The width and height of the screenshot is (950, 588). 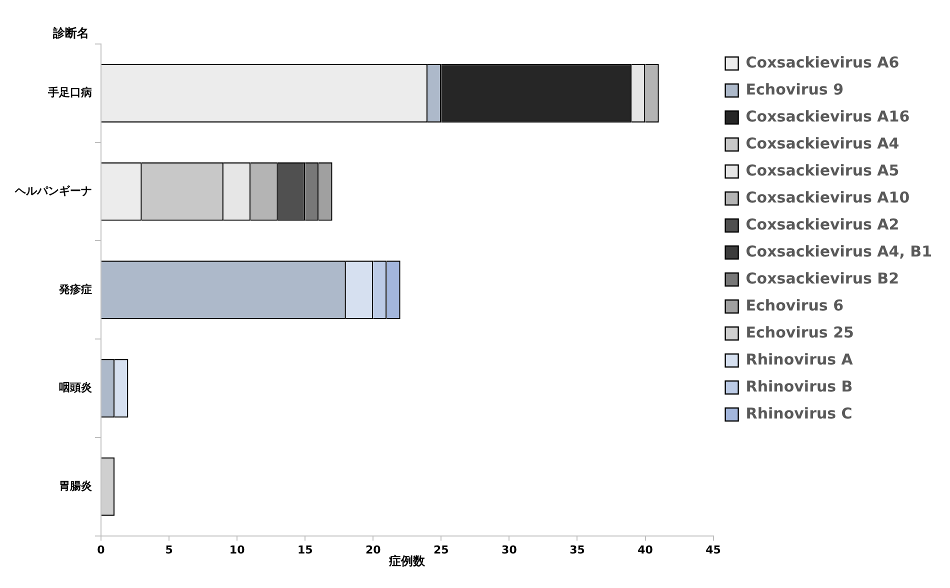 What do you see at coordinates (75, 289) in the screenshot?
I see `y-tick-label: 発疹症` at bounding box center [75, 289].